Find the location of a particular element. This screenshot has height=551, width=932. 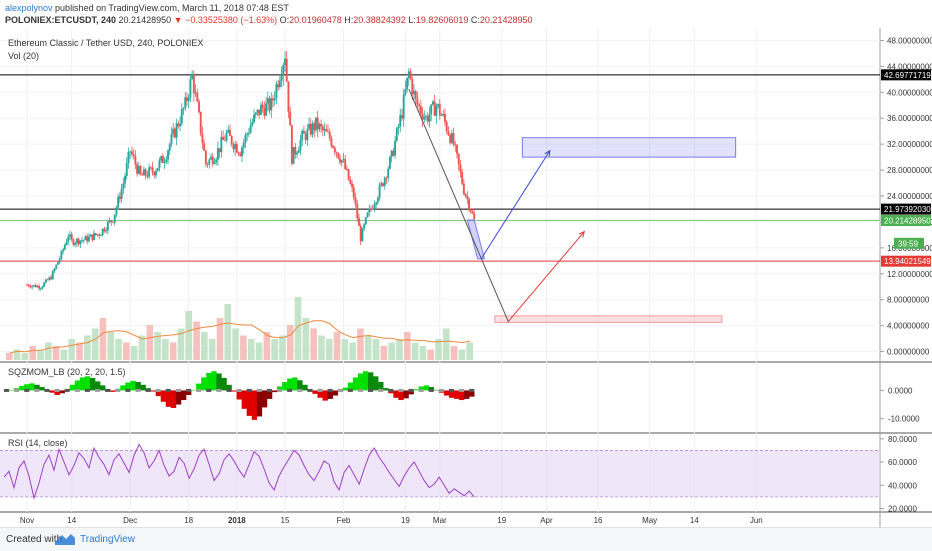

tradingview-brand-link: TradingView is located at coordinates (108, 539).